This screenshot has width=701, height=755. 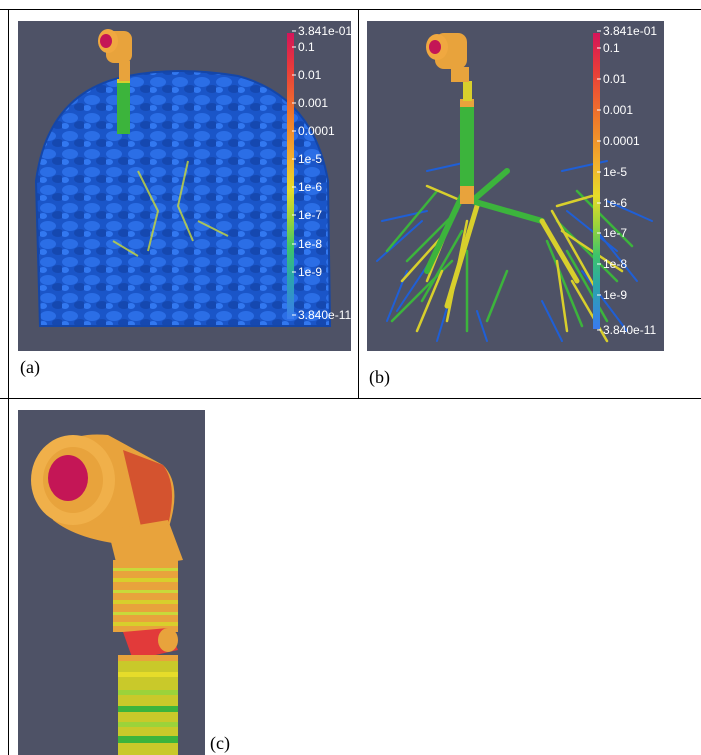 I want to click on panel-c-render, so click(x=111, y=582).